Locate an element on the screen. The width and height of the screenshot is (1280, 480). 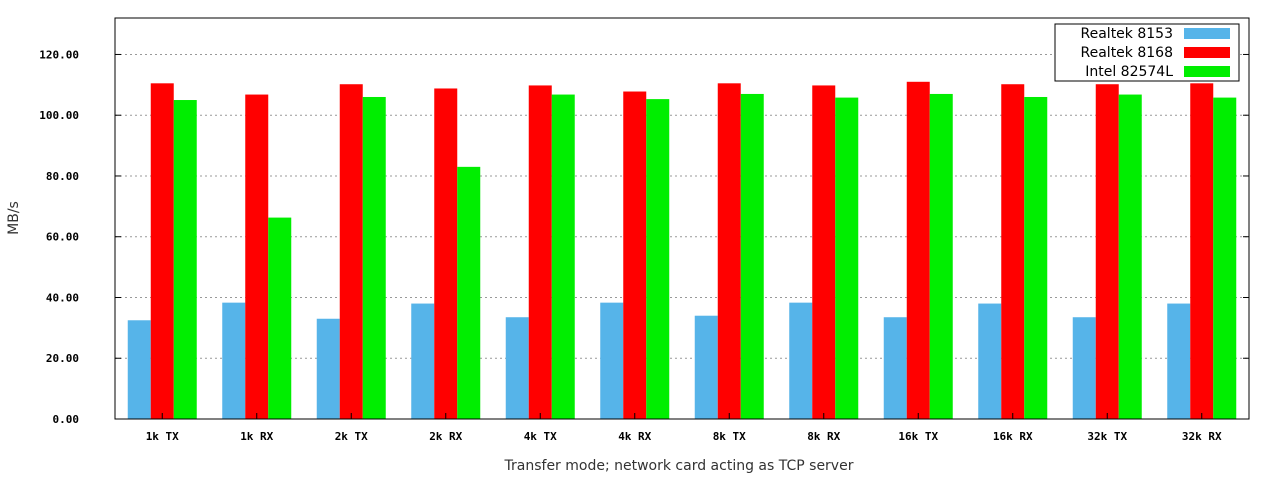
legend-label: Intel 82574L is located at coordinates (1129, 72).